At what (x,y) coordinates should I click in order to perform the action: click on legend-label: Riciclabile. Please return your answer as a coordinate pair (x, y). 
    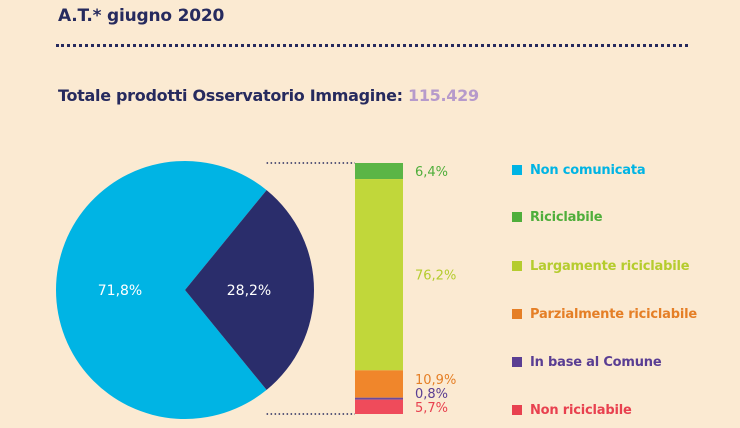
    Looking at the image, I should click on (566, 217).